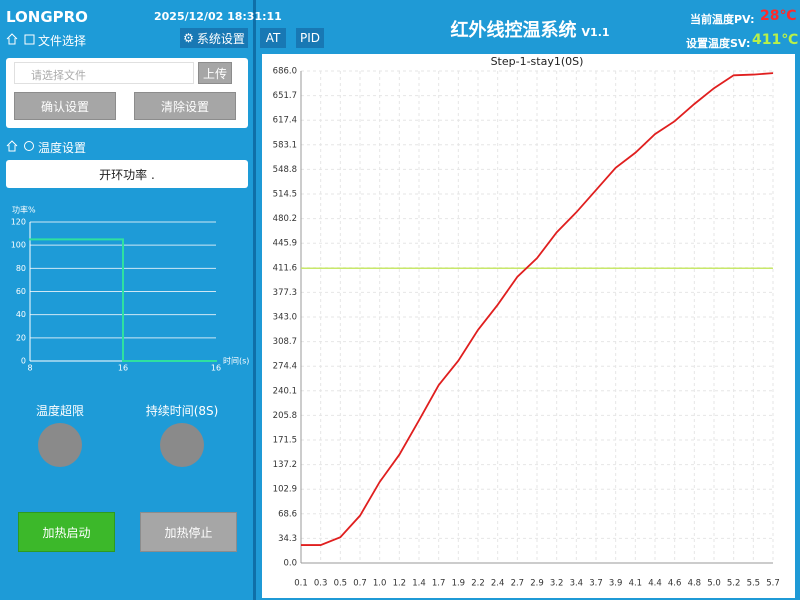 The image size is (800, 600). What do you see at coordinates (20, 39) in the screenshot?
I see `nav-icons` at bounding box center [20, 39].